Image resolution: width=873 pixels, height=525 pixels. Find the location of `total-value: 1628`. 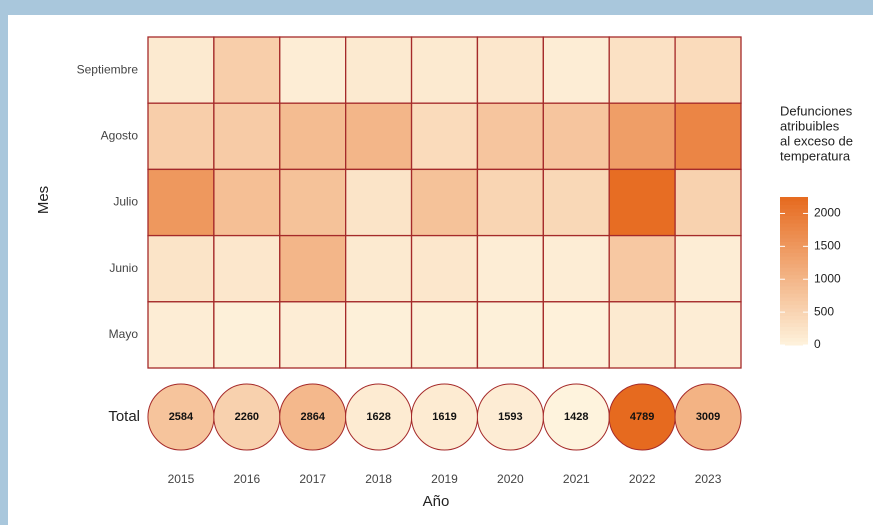

total-value: 1628 is located at coordinates (378, 417).